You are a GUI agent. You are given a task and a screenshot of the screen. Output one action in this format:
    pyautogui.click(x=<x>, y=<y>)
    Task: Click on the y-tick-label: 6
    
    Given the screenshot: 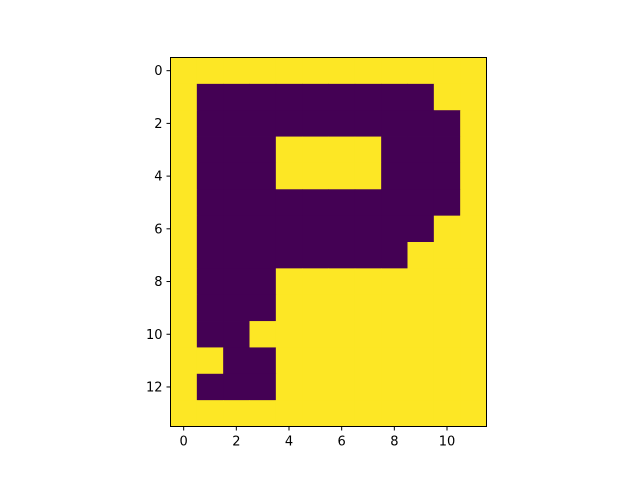 What is the action you would take?
    pyautogui.click(x=158, y=229)
    